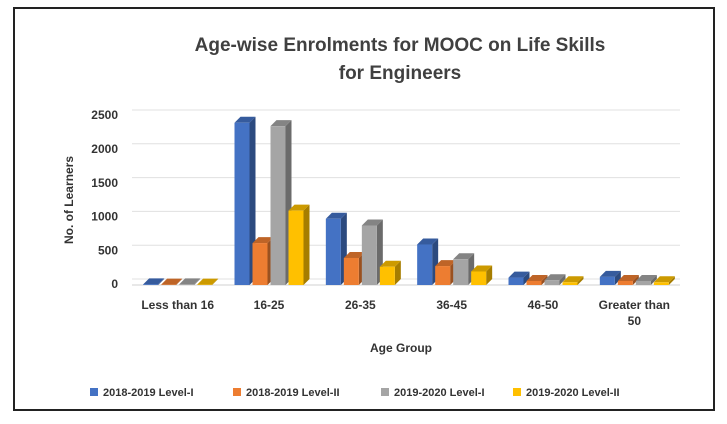  I want to click on y-tick-label: 1000, so click(104, 217).